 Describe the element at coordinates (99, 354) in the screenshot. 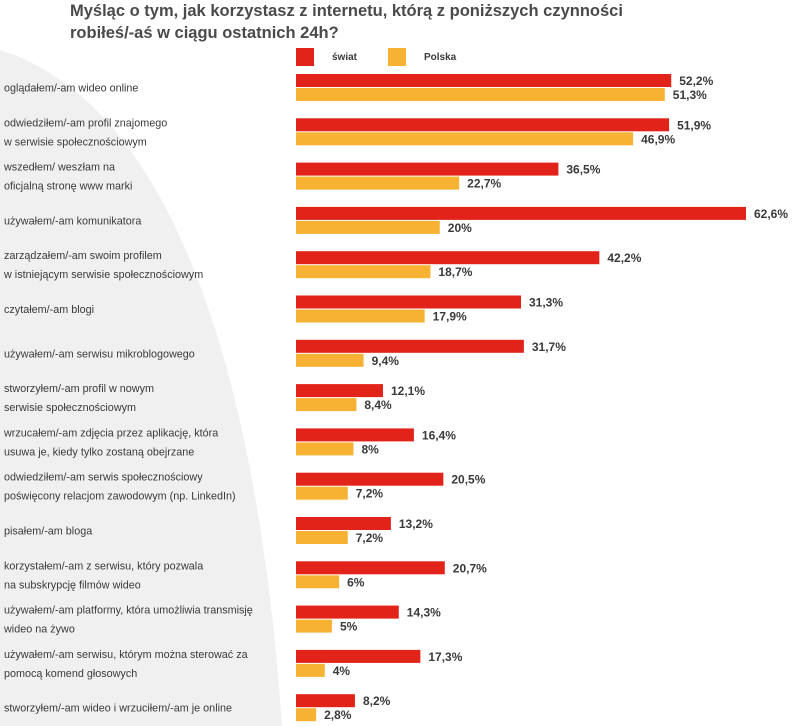

I see `category-label-6-line-1: używałem/-am serwisu mikroblogowego` at that location.